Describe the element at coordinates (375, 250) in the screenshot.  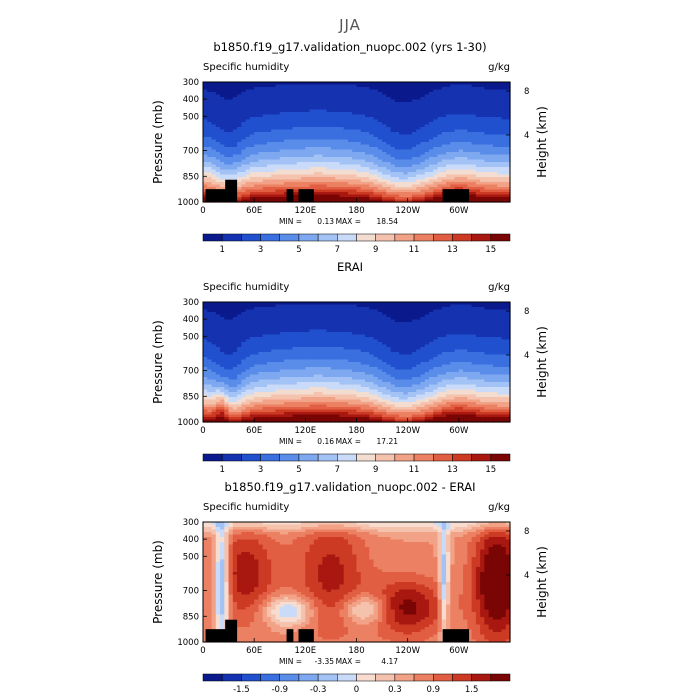
I see `colorbar-label: 9` at that location.